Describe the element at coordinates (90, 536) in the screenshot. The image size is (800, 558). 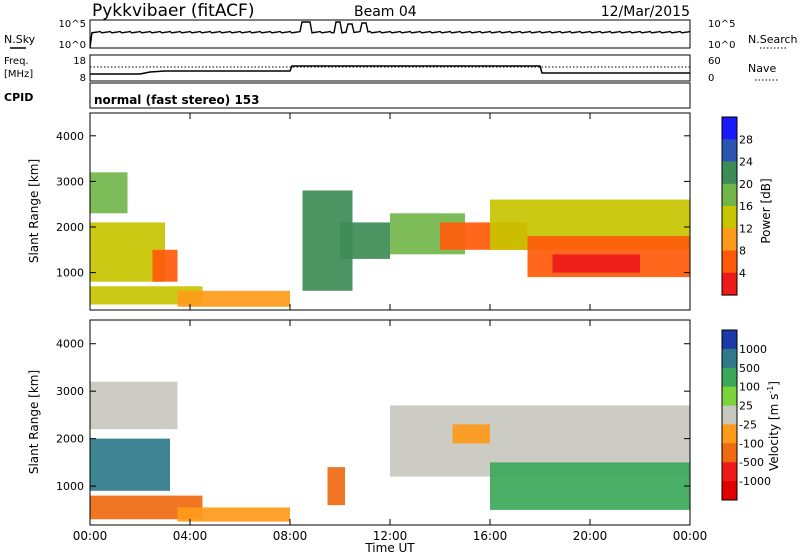
I see `xtick-label-0: 00:00` at that location.